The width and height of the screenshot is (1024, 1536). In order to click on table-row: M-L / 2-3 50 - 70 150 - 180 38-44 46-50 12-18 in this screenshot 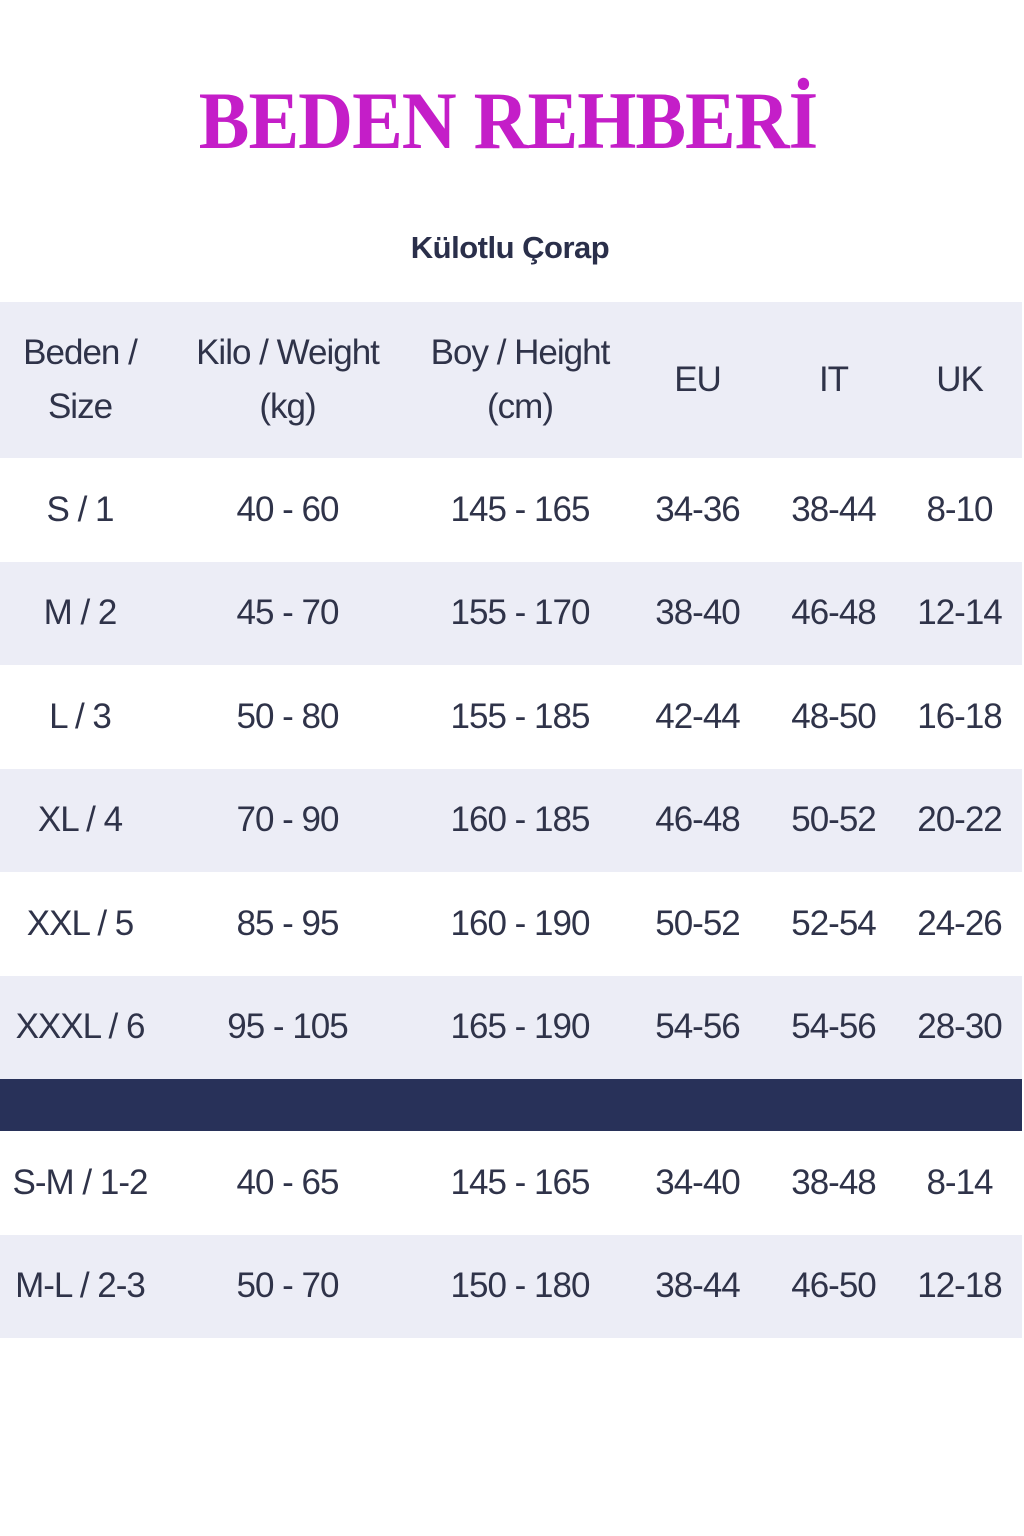, I will do `click(511, 1286)`.